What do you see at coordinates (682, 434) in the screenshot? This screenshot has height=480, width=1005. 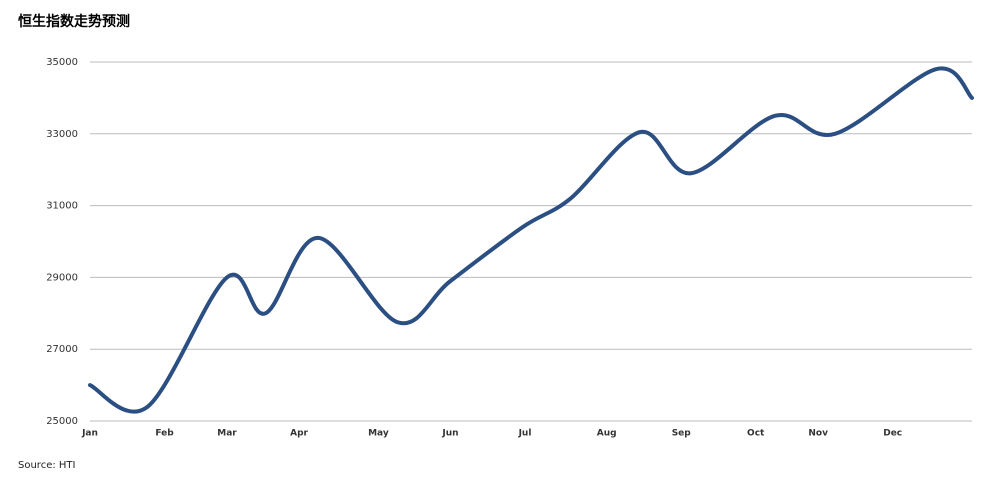 I see `x-tick-label: Sep` at bounding box center [682, 434].